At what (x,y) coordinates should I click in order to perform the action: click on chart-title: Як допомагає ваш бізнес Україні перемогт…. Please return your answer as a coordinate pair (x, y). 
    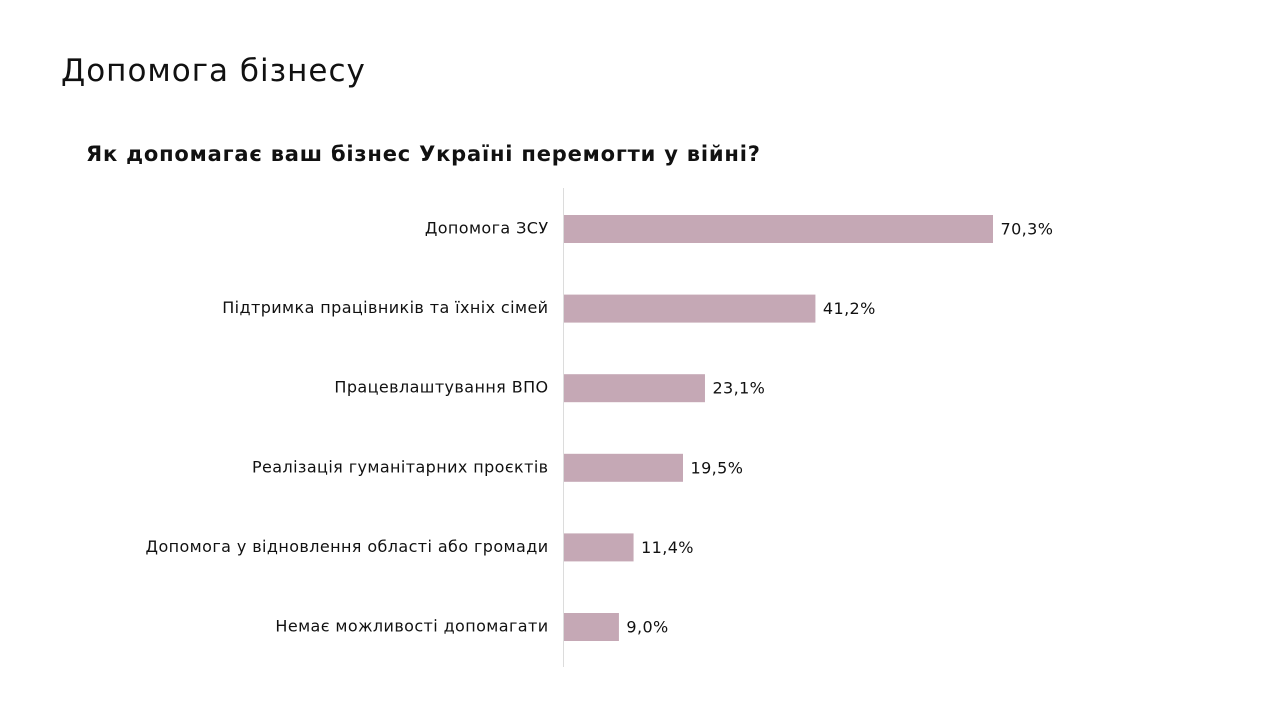
    Looking at the image, I should click on (423, 154).